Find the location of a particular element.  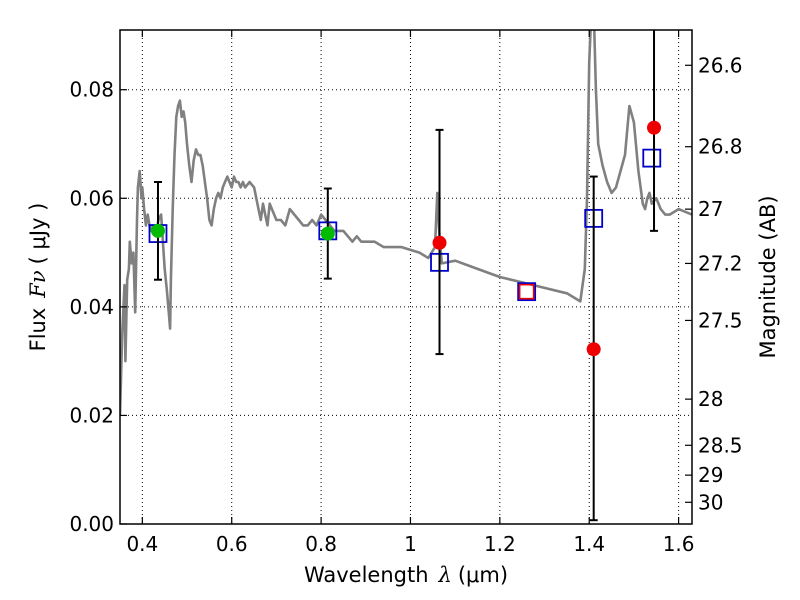

observed-point-square is located at coordinates (526, 291).